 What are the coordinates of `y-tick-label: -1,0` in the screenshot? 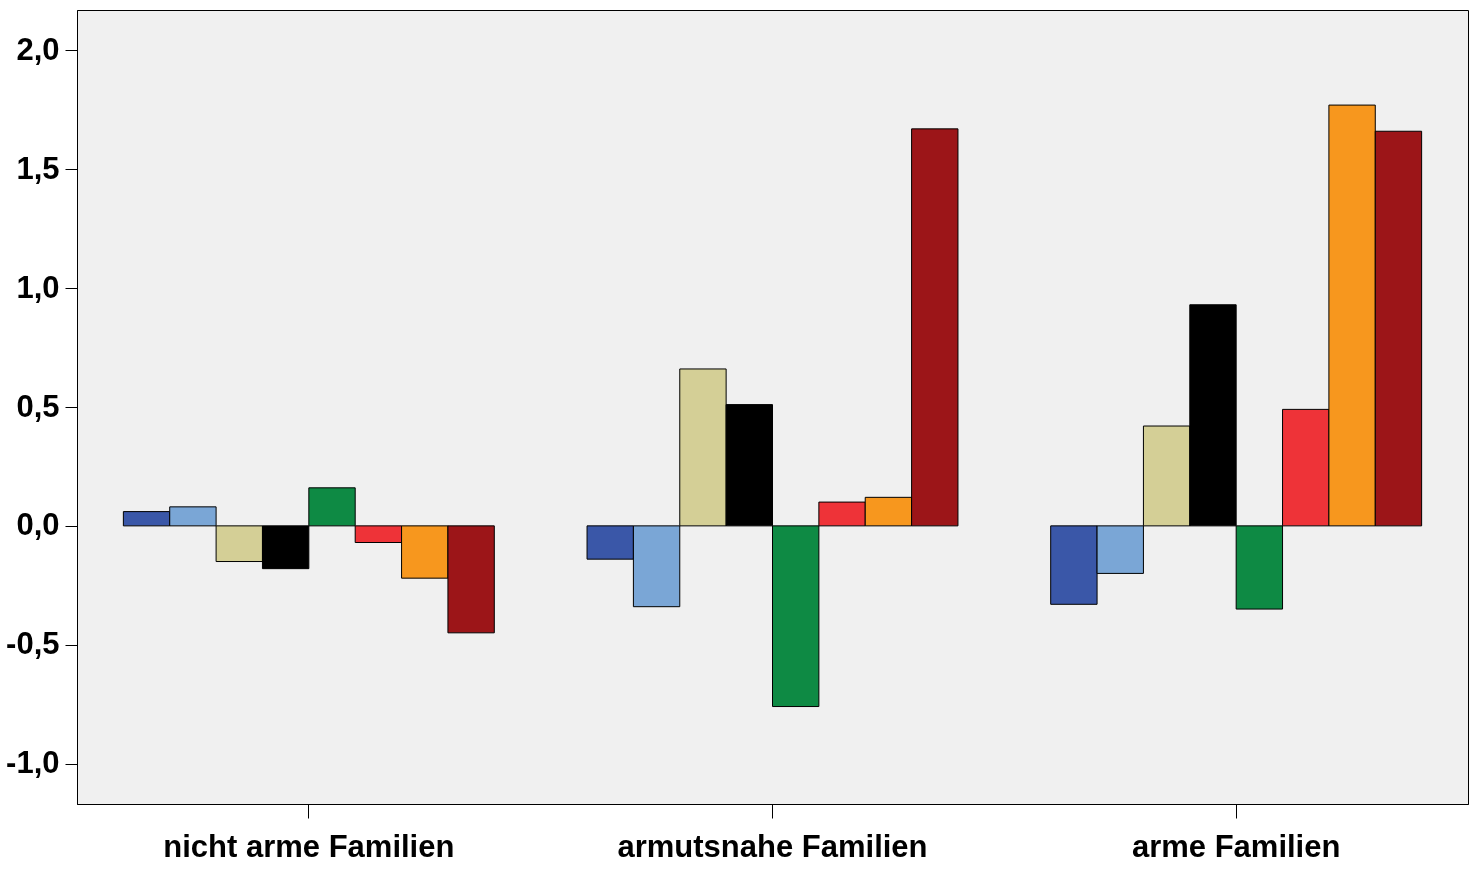 It's located at (33, 763).